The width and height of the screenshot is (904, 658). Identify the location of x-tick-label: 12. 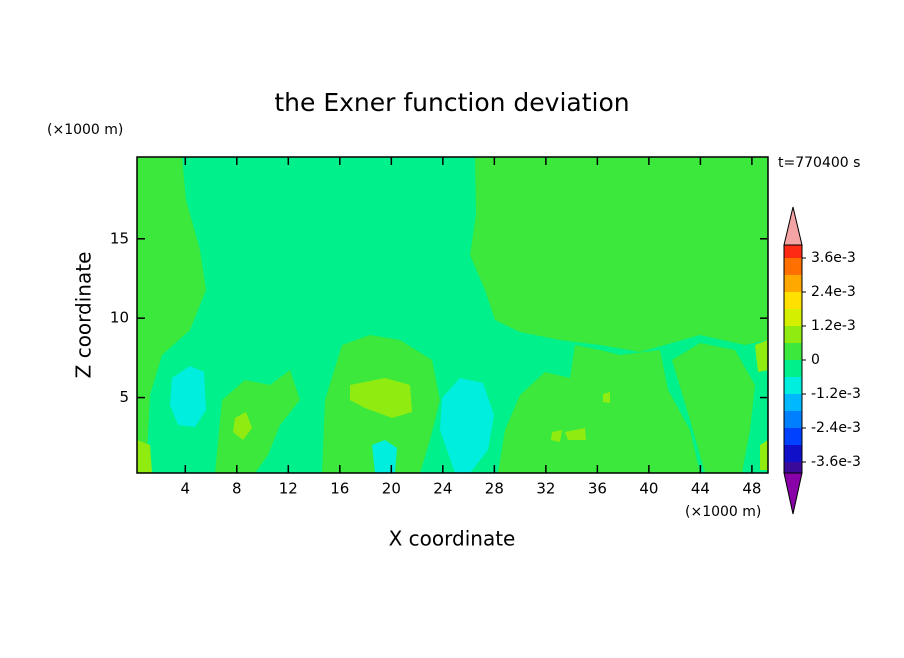
(288, 489).